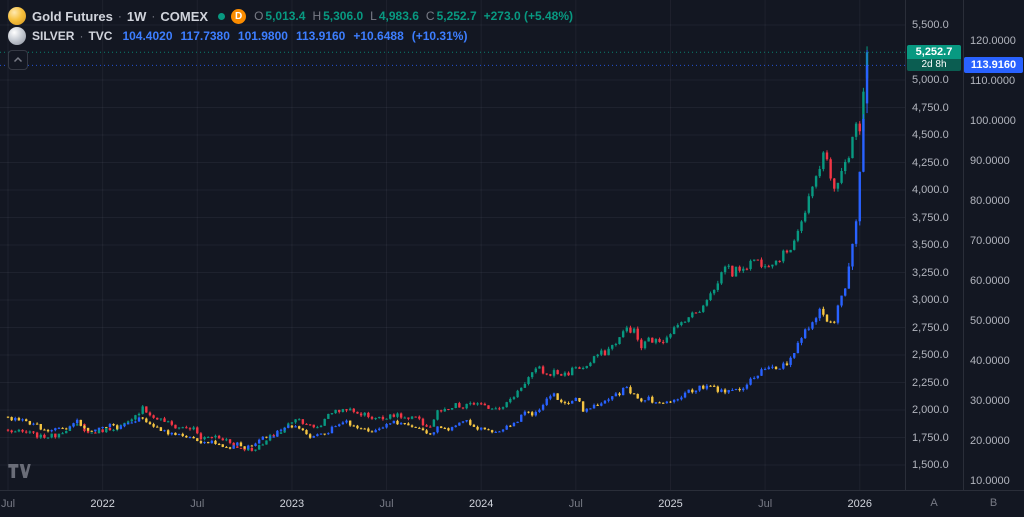 This screenshot has height=517, width=1024. I want to click on silver-axis-tick: 50.0000, so click(990, 321).